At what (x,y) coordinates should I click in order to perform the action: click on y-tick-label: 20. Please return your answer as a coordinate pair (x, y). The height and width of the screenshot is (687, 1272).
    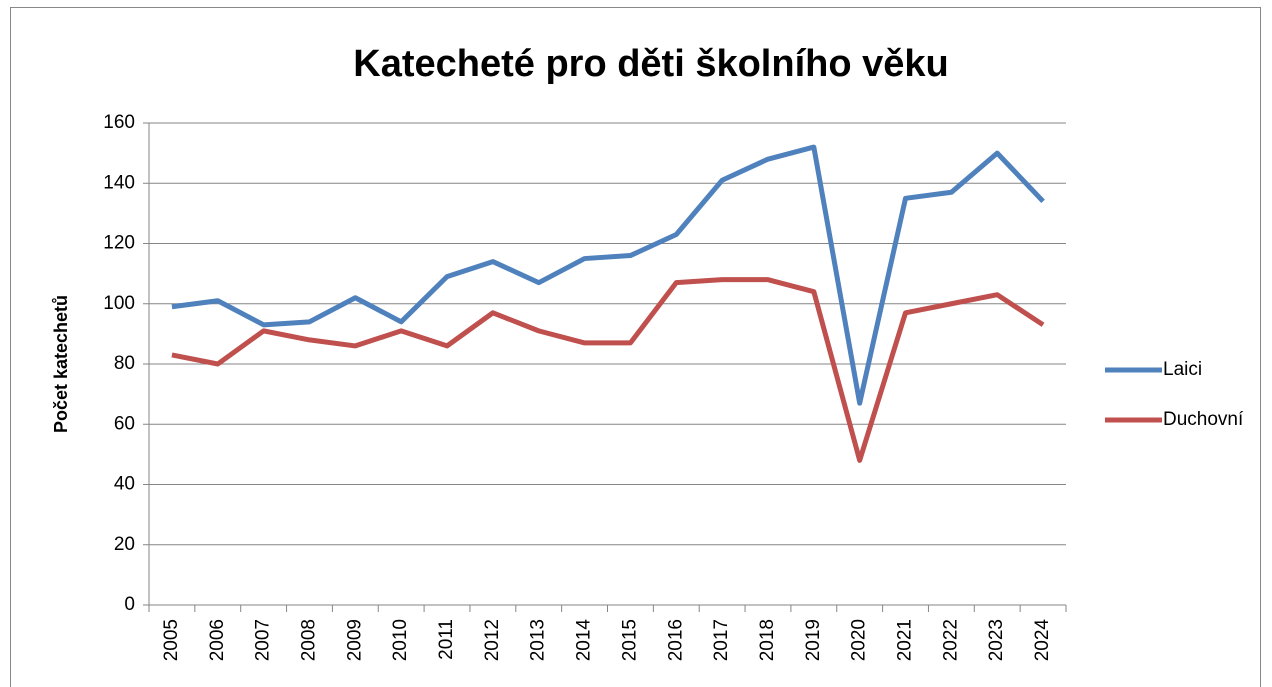
    Looking at the image, I should click on (124, 544).